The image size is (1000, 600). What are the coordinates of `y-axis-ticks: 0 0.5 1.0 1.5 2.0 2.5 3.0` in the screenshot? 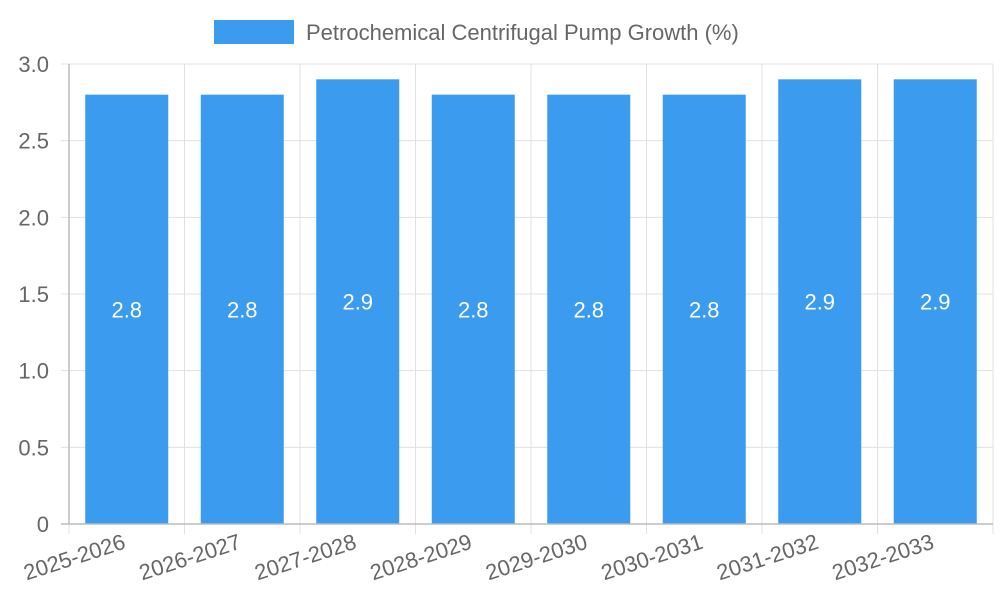 It's located at (33, 294).